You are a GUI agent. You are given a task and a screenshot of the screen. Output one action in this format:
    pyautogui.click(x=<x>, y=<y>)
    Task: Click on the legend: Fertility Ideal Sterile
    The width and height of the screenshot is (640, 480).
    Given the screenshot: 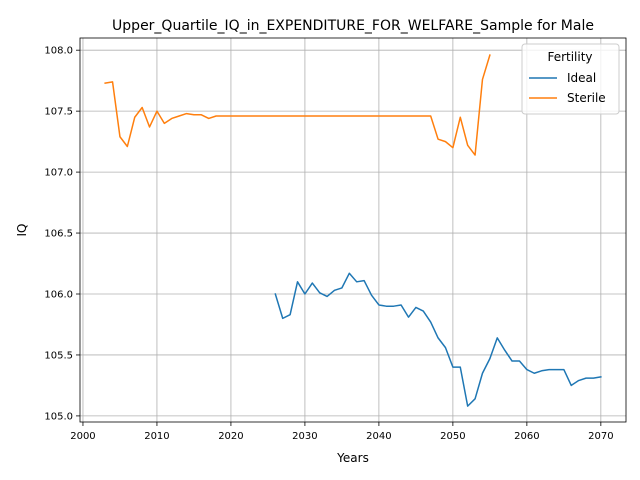 What is the action you would take?
    pyautogui.click(x=570, y=79)
    